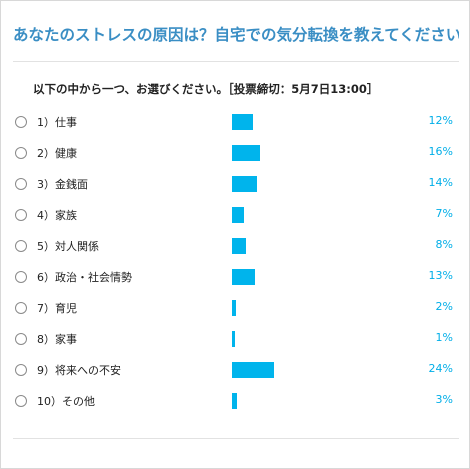  Describe the element at coordinates (444, 337) in the screenshot. I see `option-percent: 1%` at that location.